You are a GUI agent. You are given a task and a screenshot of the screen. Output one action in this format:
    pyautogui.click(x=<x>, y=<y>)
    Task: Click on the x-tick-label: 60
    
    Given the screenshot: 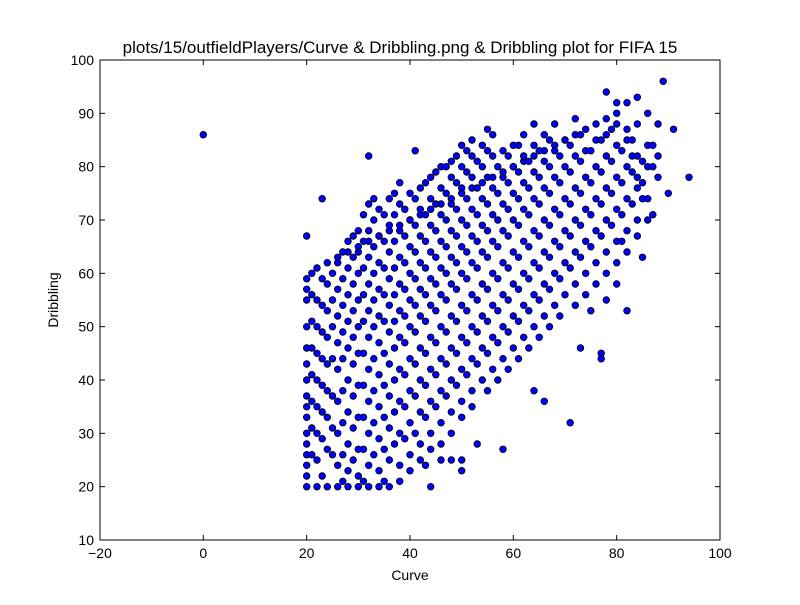 What is the action you would take?
    pyautogui.click(x=514, y=553)
    